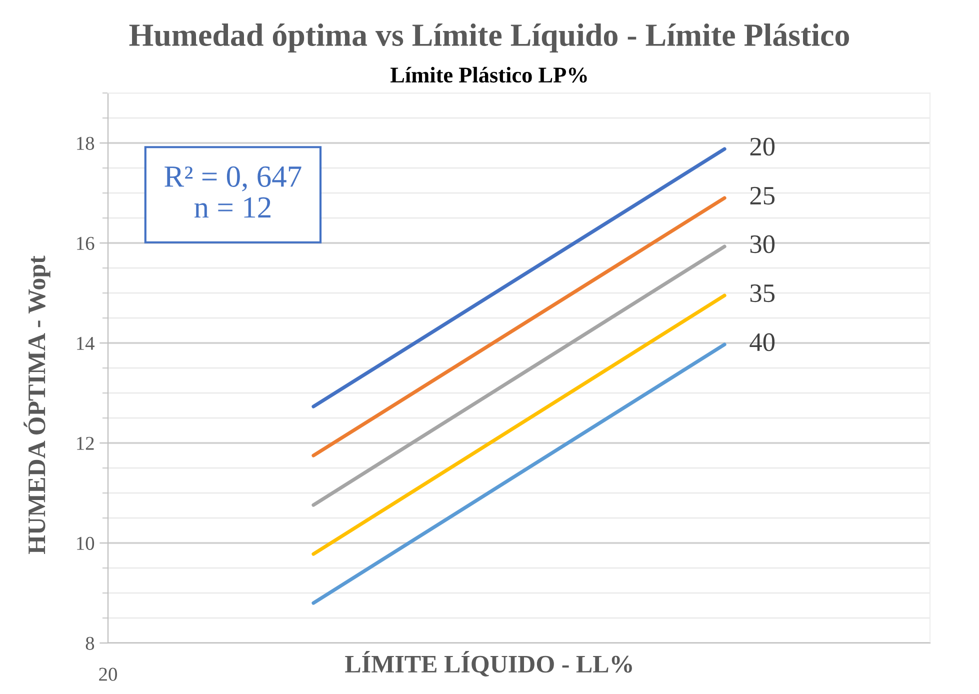  I want to click on series-label: 40, so click(762, 342).